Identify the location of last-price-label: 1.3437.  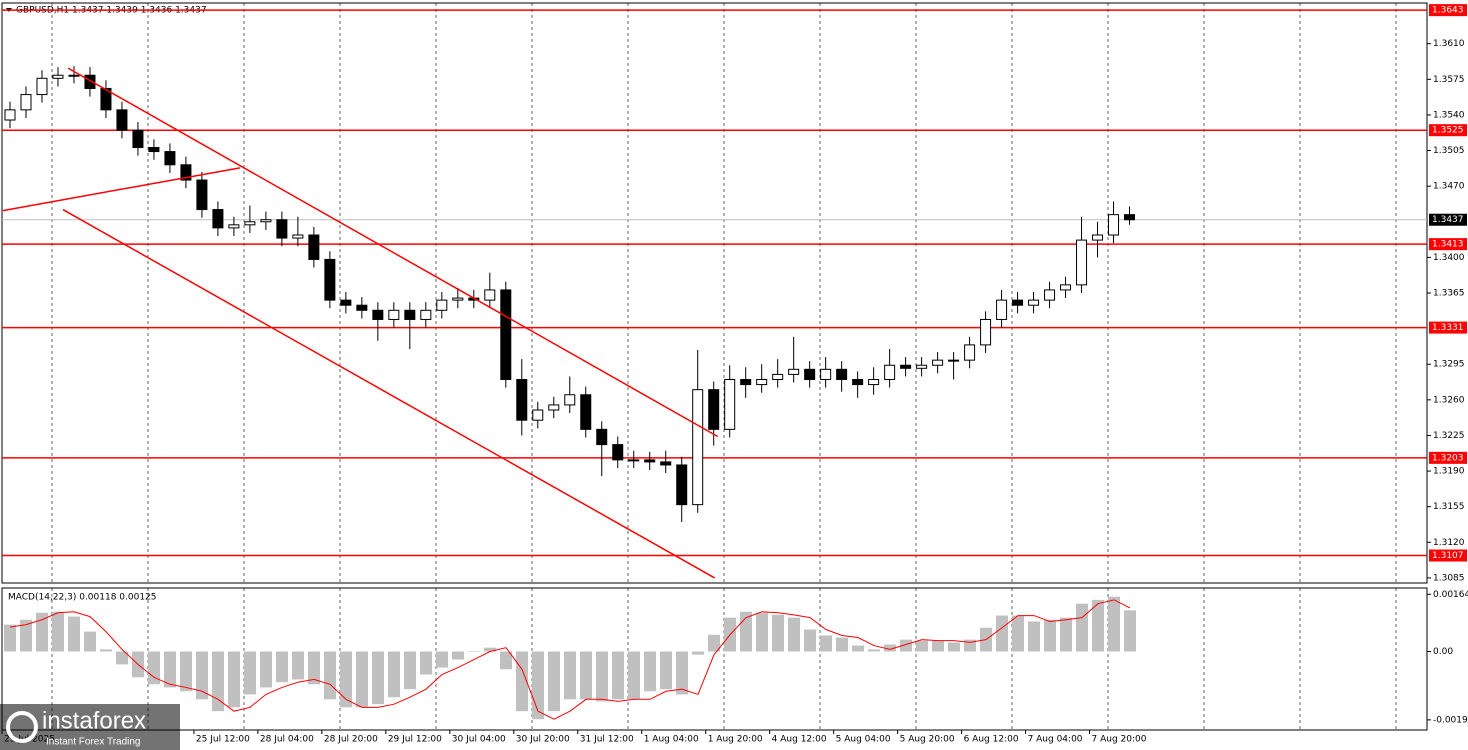
(1448, 220).